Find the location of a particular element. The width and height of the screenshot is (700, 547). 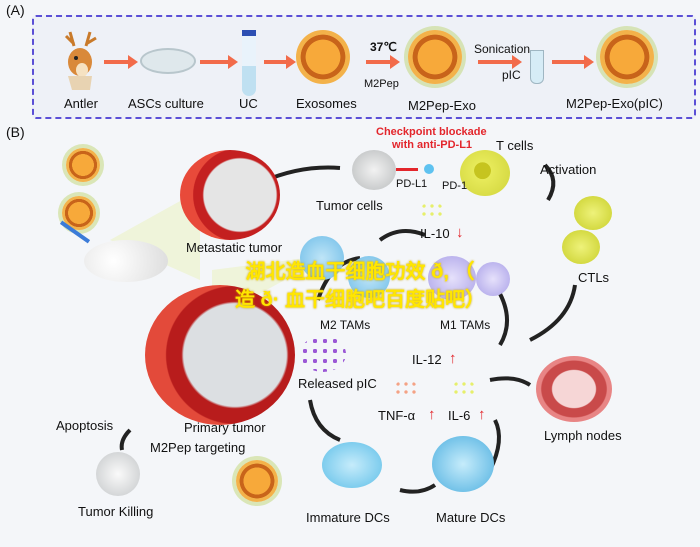

m2pep-exo-pic-icon is located at coordinates (627, 57).